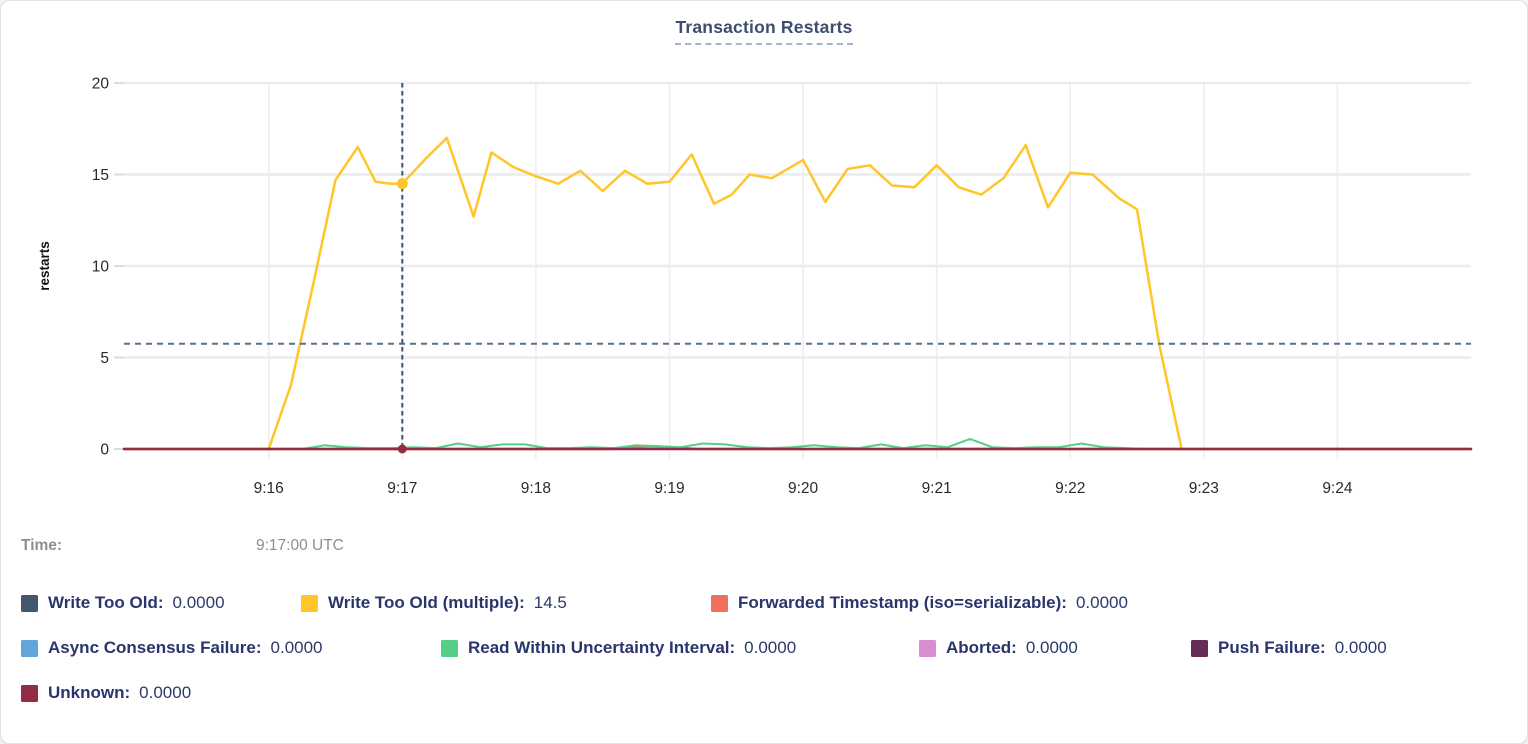  I want to click on x-tick-label: 9:21, so click(937, 488).